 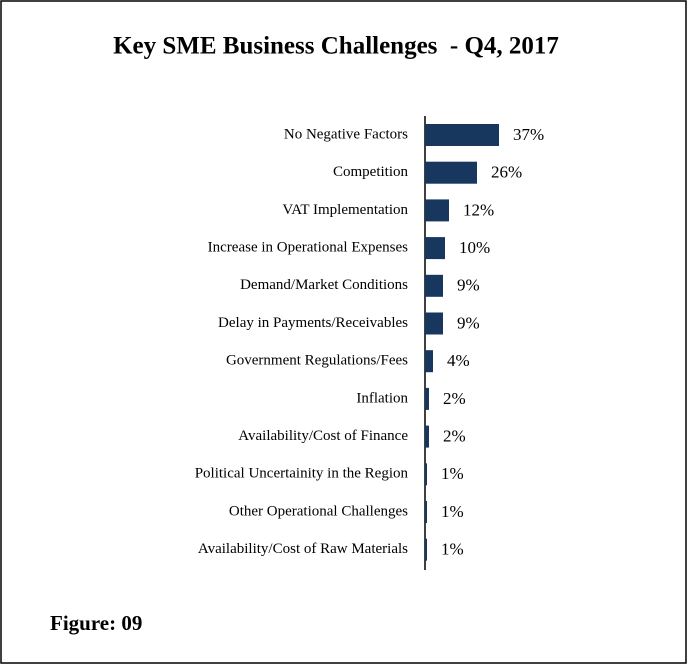 I want to click on category-label: Competition, so click(x=371, y=172).